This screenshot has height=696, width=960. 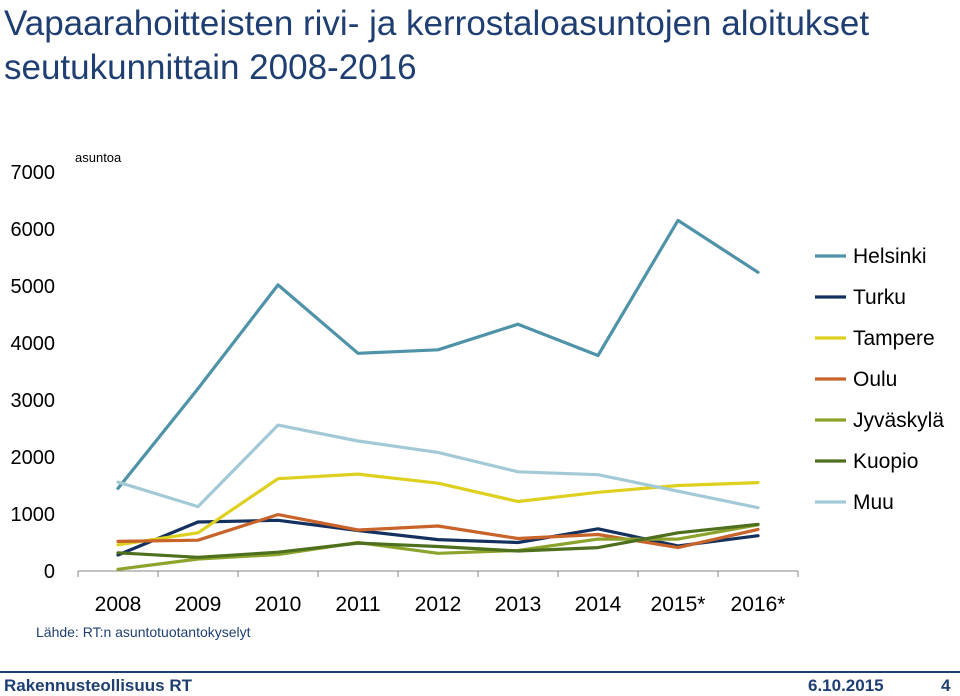 I want to click on x-tick-label: 2013, so click(x=518, y=604).